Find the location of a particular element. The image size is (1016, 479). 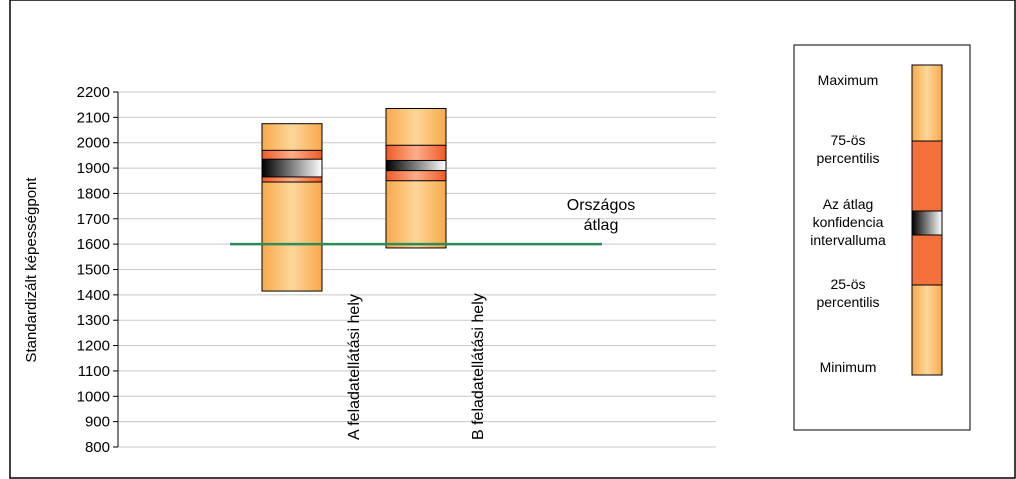

legend-label: Maximum is located at coordinates (848, 80).